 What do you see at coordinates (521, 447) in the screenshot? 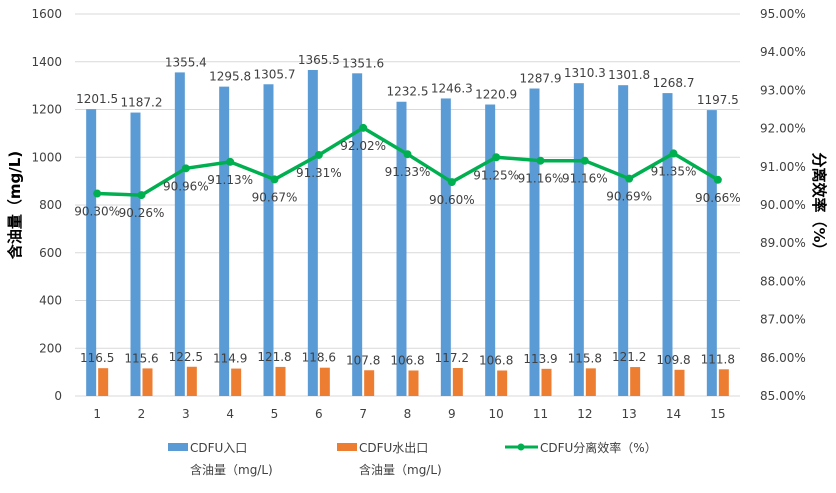
I see `legend-marker-efficiency` at bounding box center [521, 447].